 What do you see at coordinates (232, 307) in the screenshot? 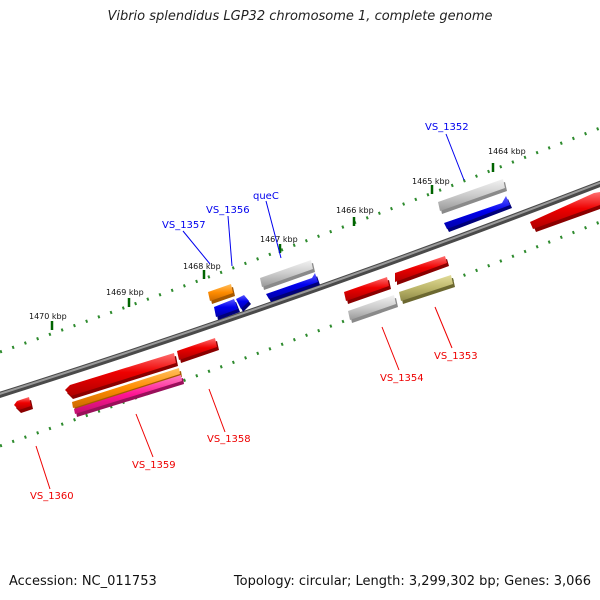
I see `gene-vs1357-blue` at bounding box center [232, 307].